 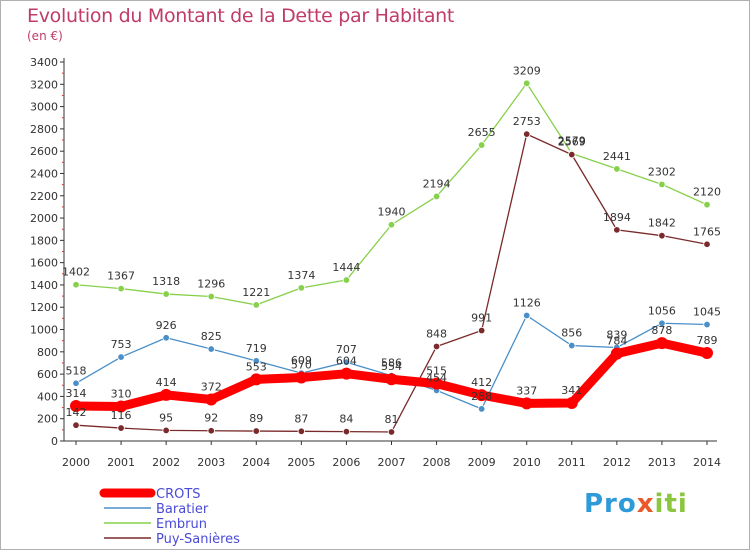 I want to click on x-tick-label: 2001, so click(x=121, y=462).